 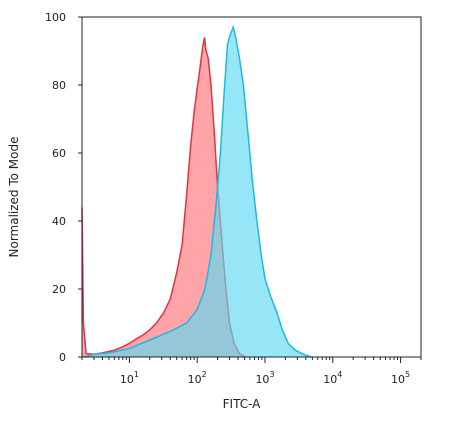 What do you see at coordinates (332, 378) in the screenshot?
I see `x-tick-label: 10⁴` at bounding box center [332, 378].